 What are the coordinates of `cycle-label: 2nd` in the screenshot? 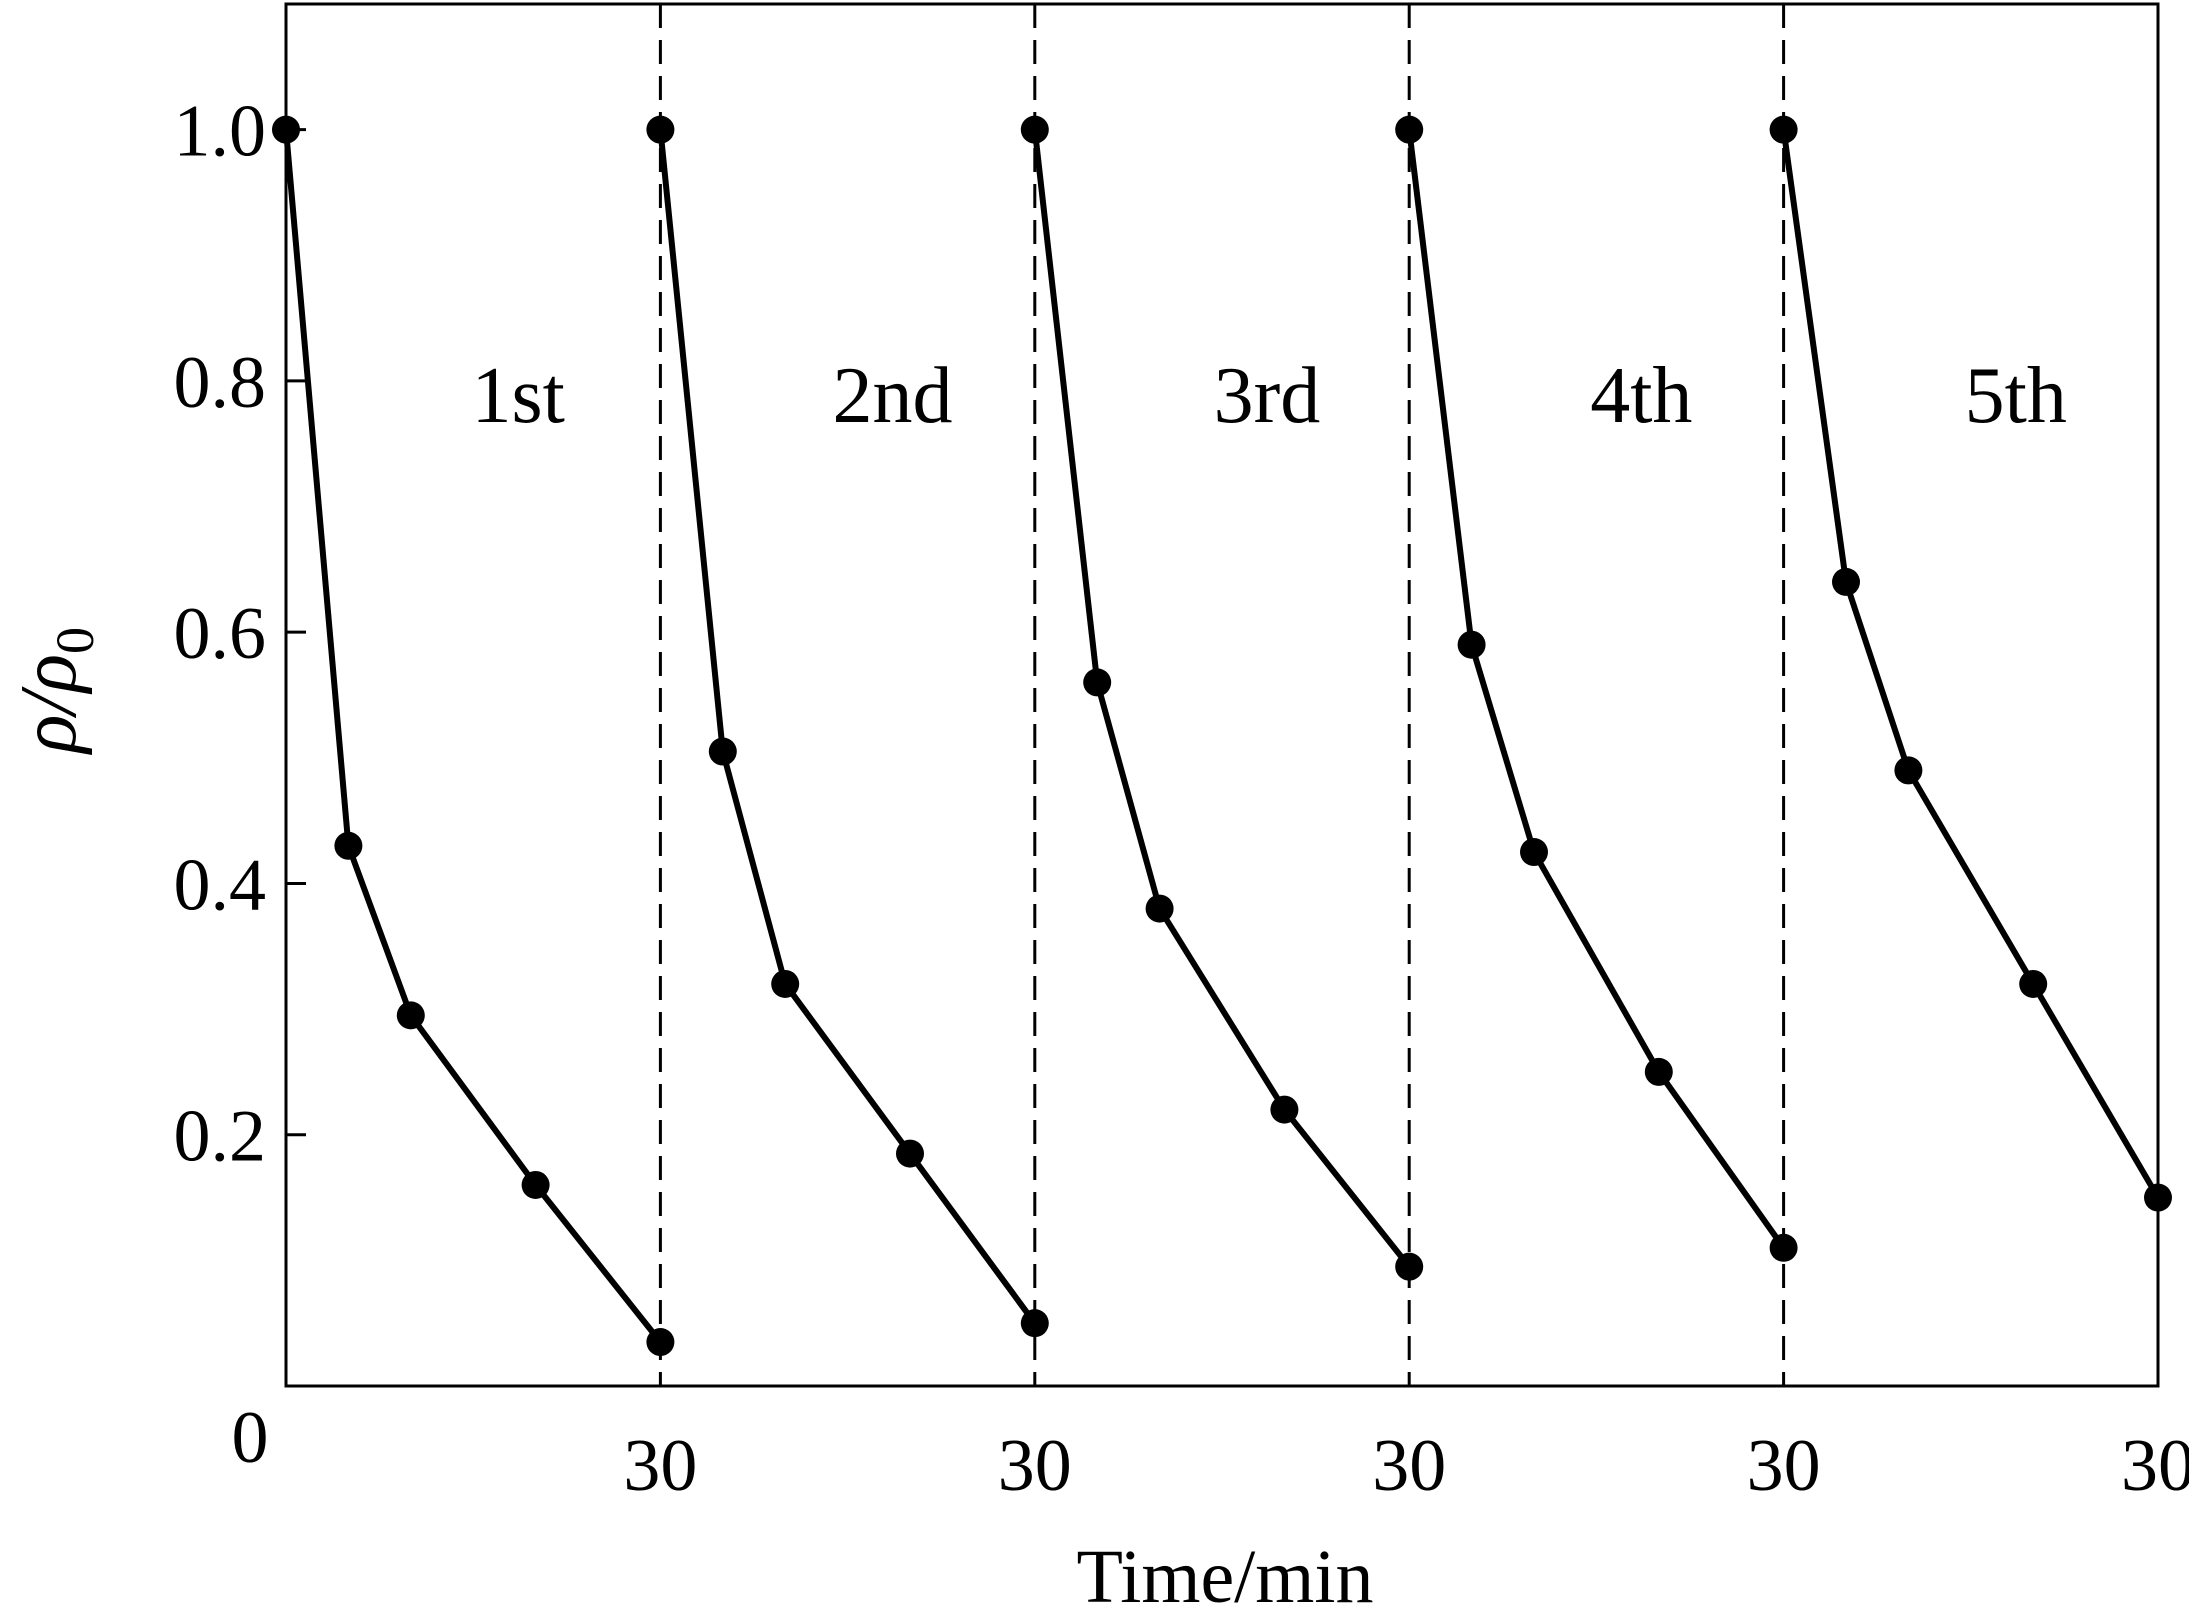 It's located at (893, 396).